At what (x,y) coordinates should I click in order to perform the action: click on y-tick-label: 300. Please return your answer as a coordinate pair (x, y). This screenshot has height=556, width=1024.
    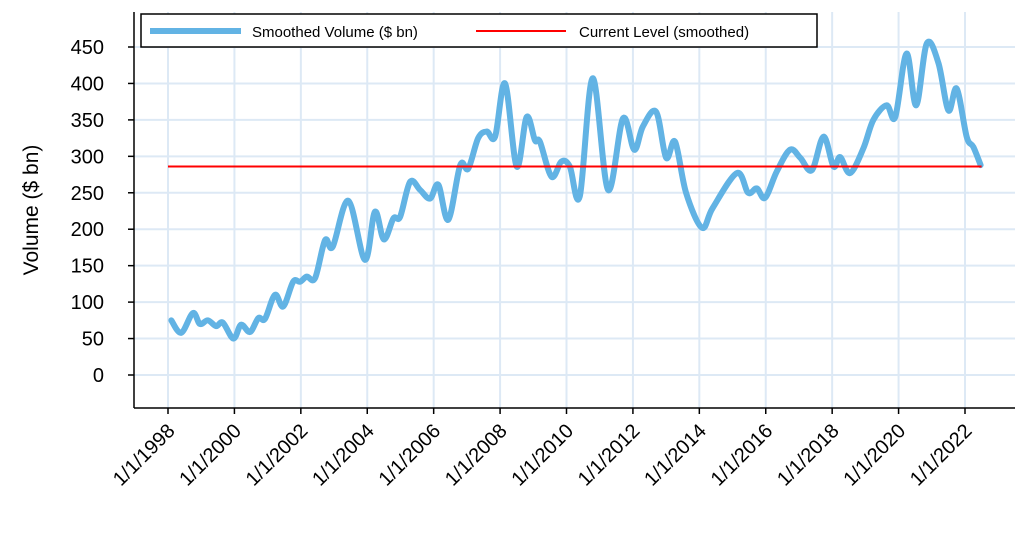
    Looking at the image, I should click on (87, 157).